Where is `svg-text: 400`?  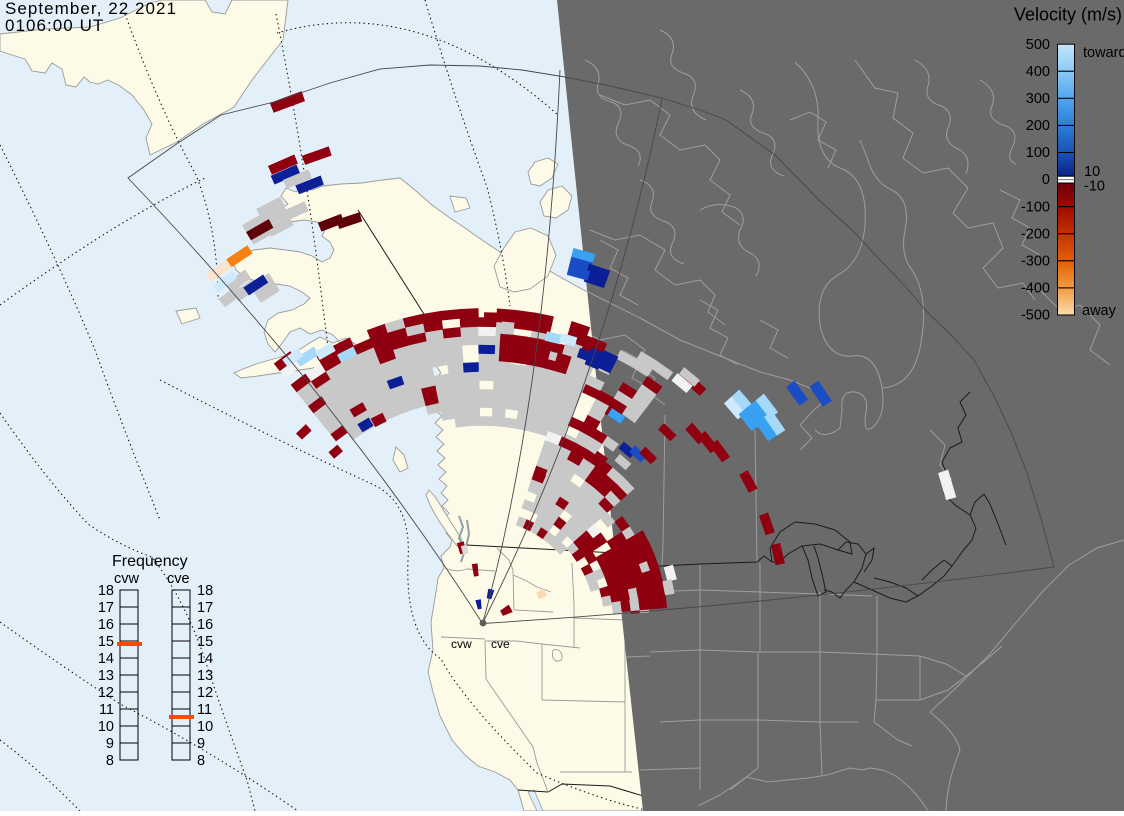
svg-text: 400 is located at coordinates (1038, 72).